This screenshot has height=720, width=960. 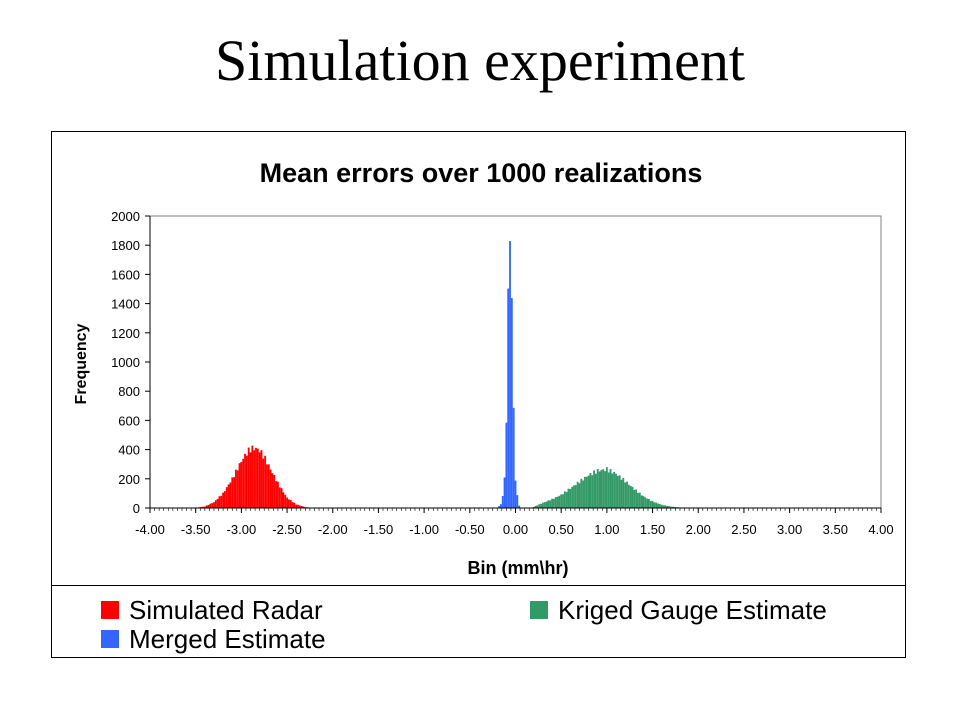 What do you see at coordinates (125, 304) in the screenshot?
I see `y-tick-label: 1400` at bounding box center [125, 304].